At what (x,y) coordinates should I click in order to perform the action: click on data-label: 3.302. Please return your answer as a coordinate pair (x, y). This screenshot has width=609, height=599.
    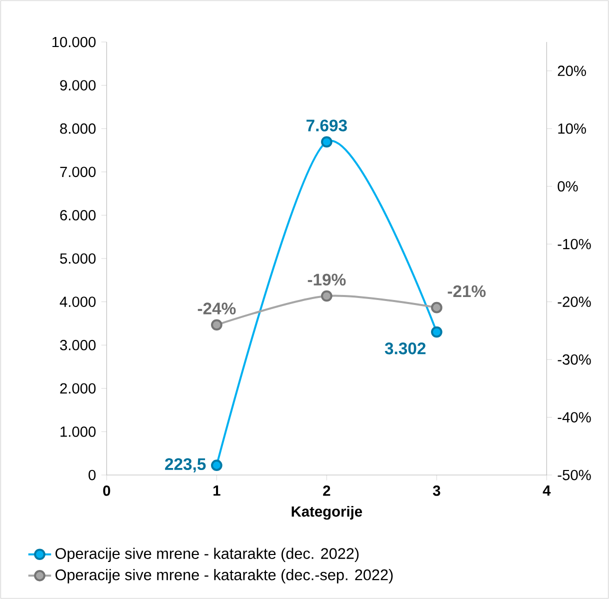
    Looking at the image, I should click on (405, 348).